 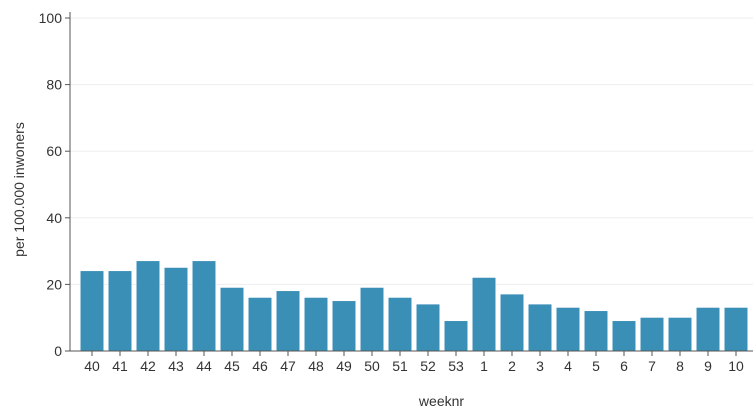 What do you see at coordinates (51, 18) in the screenshot?
I see `y-tick-label: 100` at bounding box center [51, 18].